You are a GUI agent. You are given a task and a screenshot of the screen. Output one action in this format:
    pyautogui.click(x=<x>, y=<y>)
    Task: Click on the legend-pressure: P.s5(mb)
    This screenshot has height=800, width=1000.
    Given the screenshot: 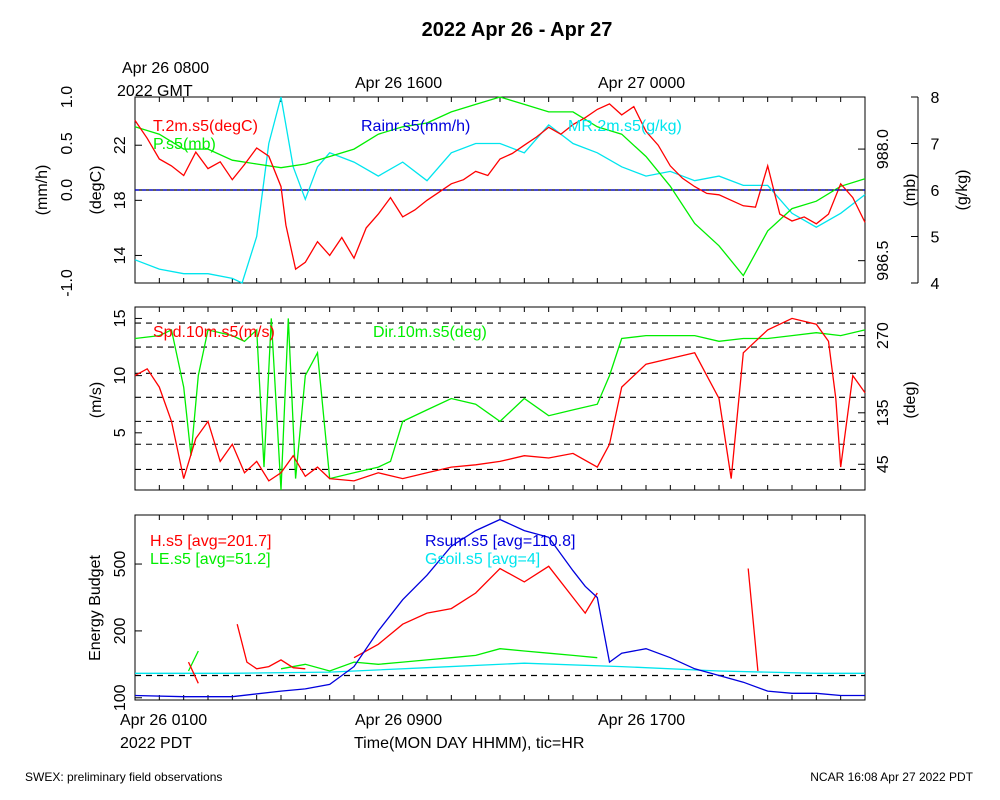 What is the action you would take?
    pyautogui.click(x=184, y=144)
    